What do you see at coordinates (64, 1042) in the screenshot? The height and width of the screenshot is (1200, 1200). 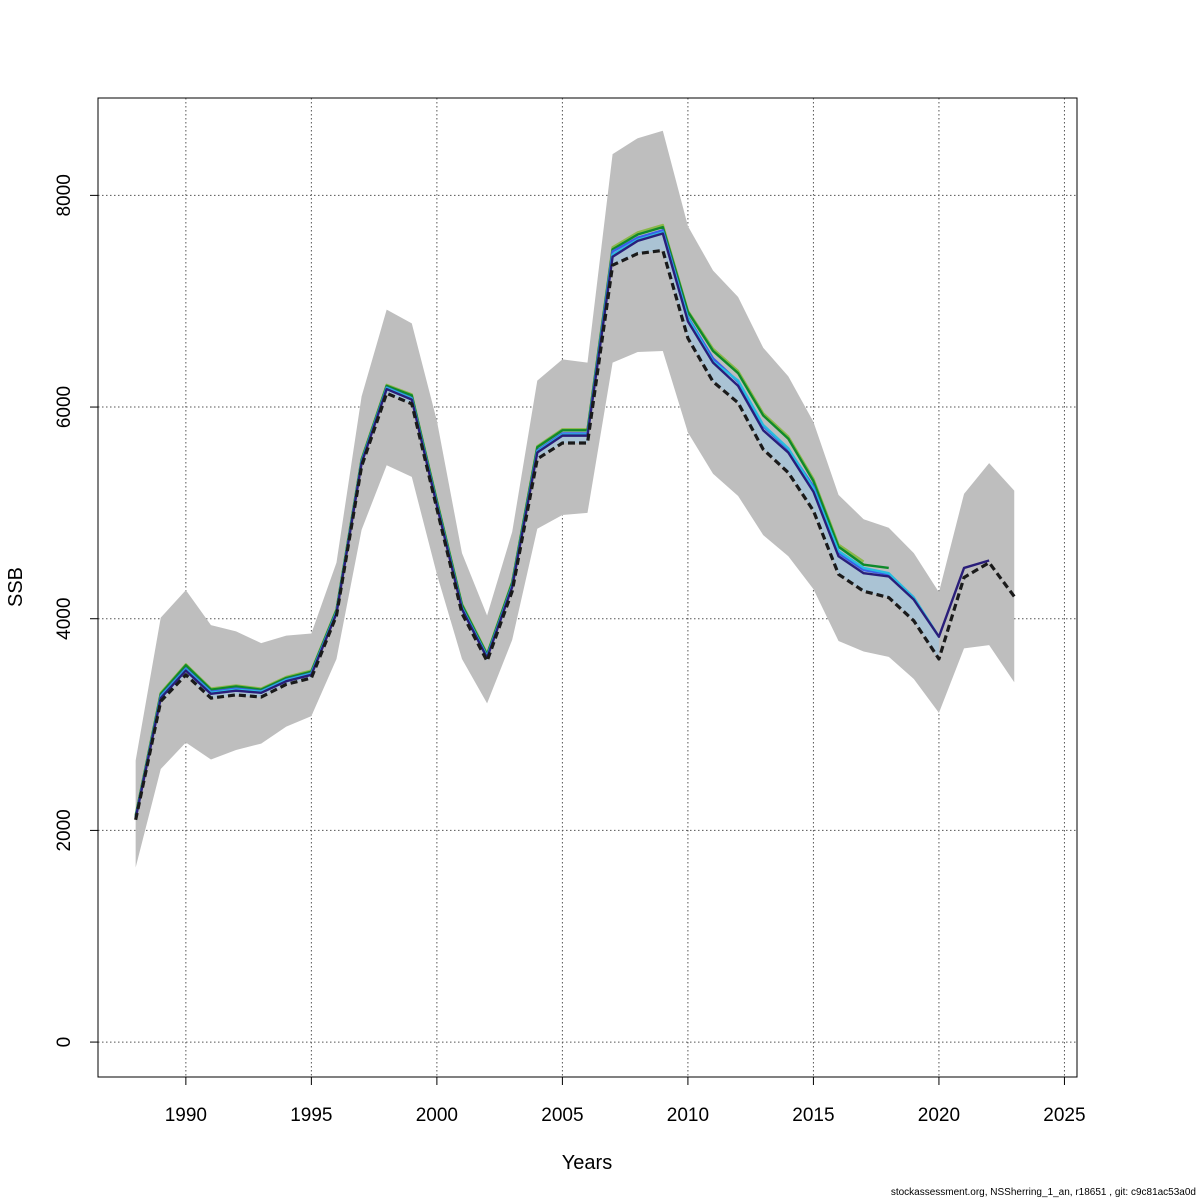 I see `y-tick-label-0: 0` at bounding box center [64, 1042].